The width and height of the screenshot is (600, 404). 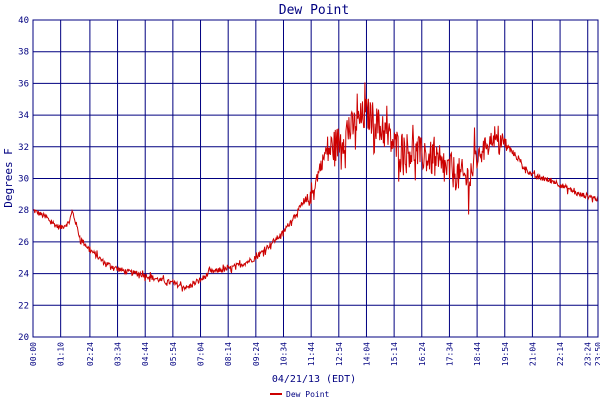 What do you see at coordinates (314, 10) in the screenshot?
I see `chart-title: Dew Point` at bounding box center [314, 10].